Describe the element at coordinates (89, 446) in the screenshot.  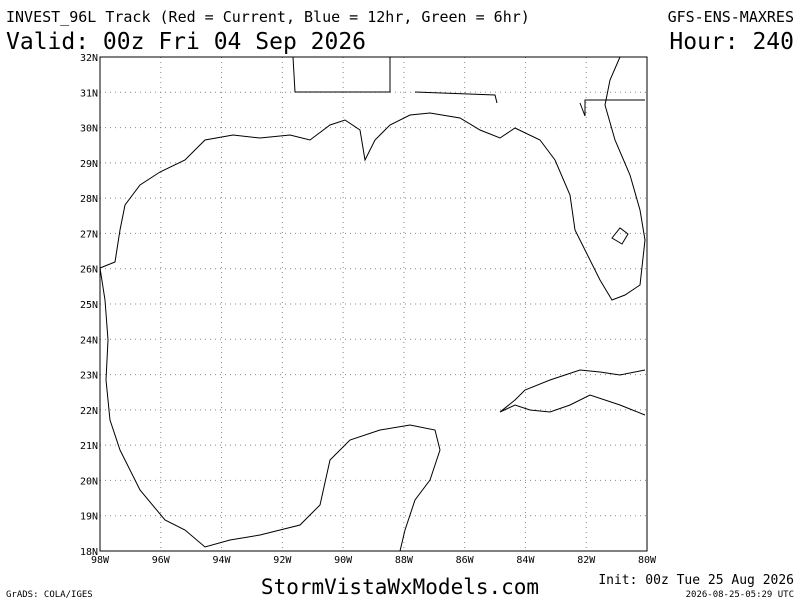
I see `lat-label: 21N` at that location.